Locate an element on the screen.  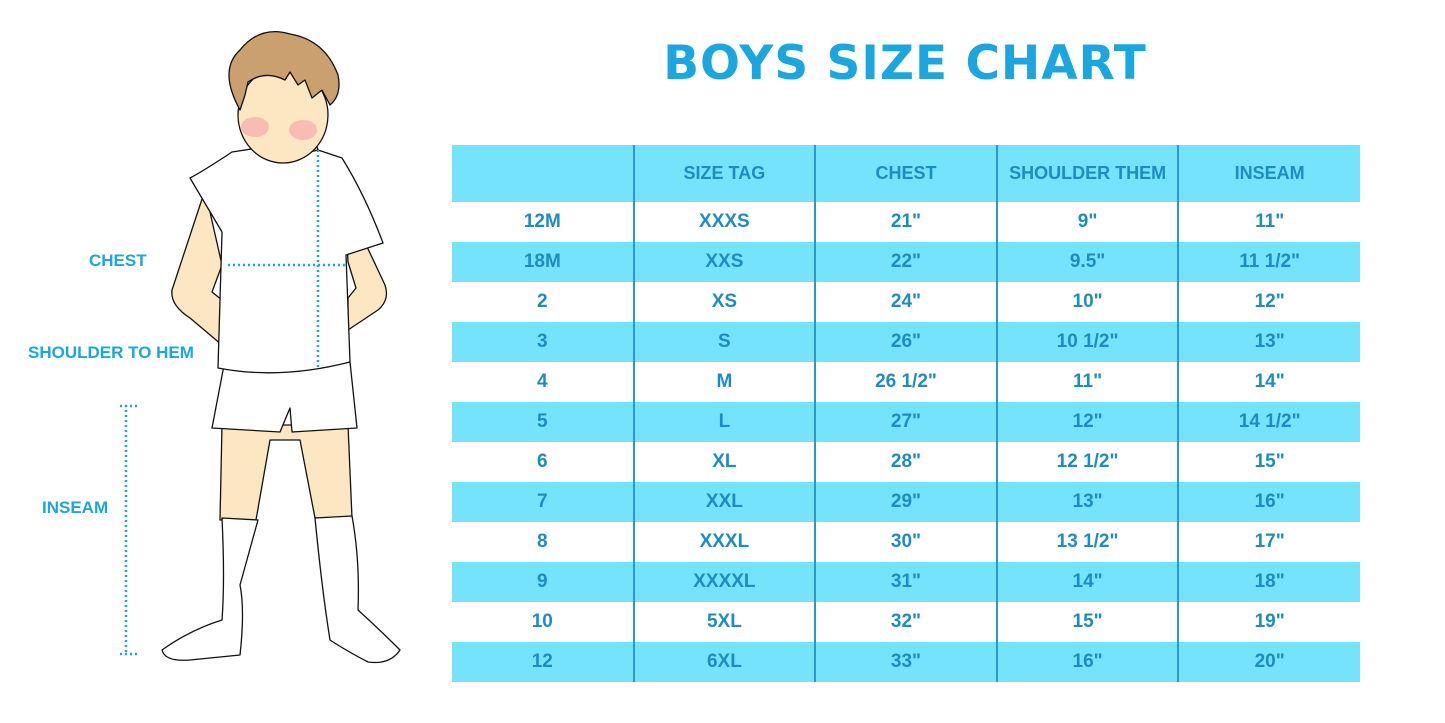
cell-age: 8 is located at coordinates (543, 542).